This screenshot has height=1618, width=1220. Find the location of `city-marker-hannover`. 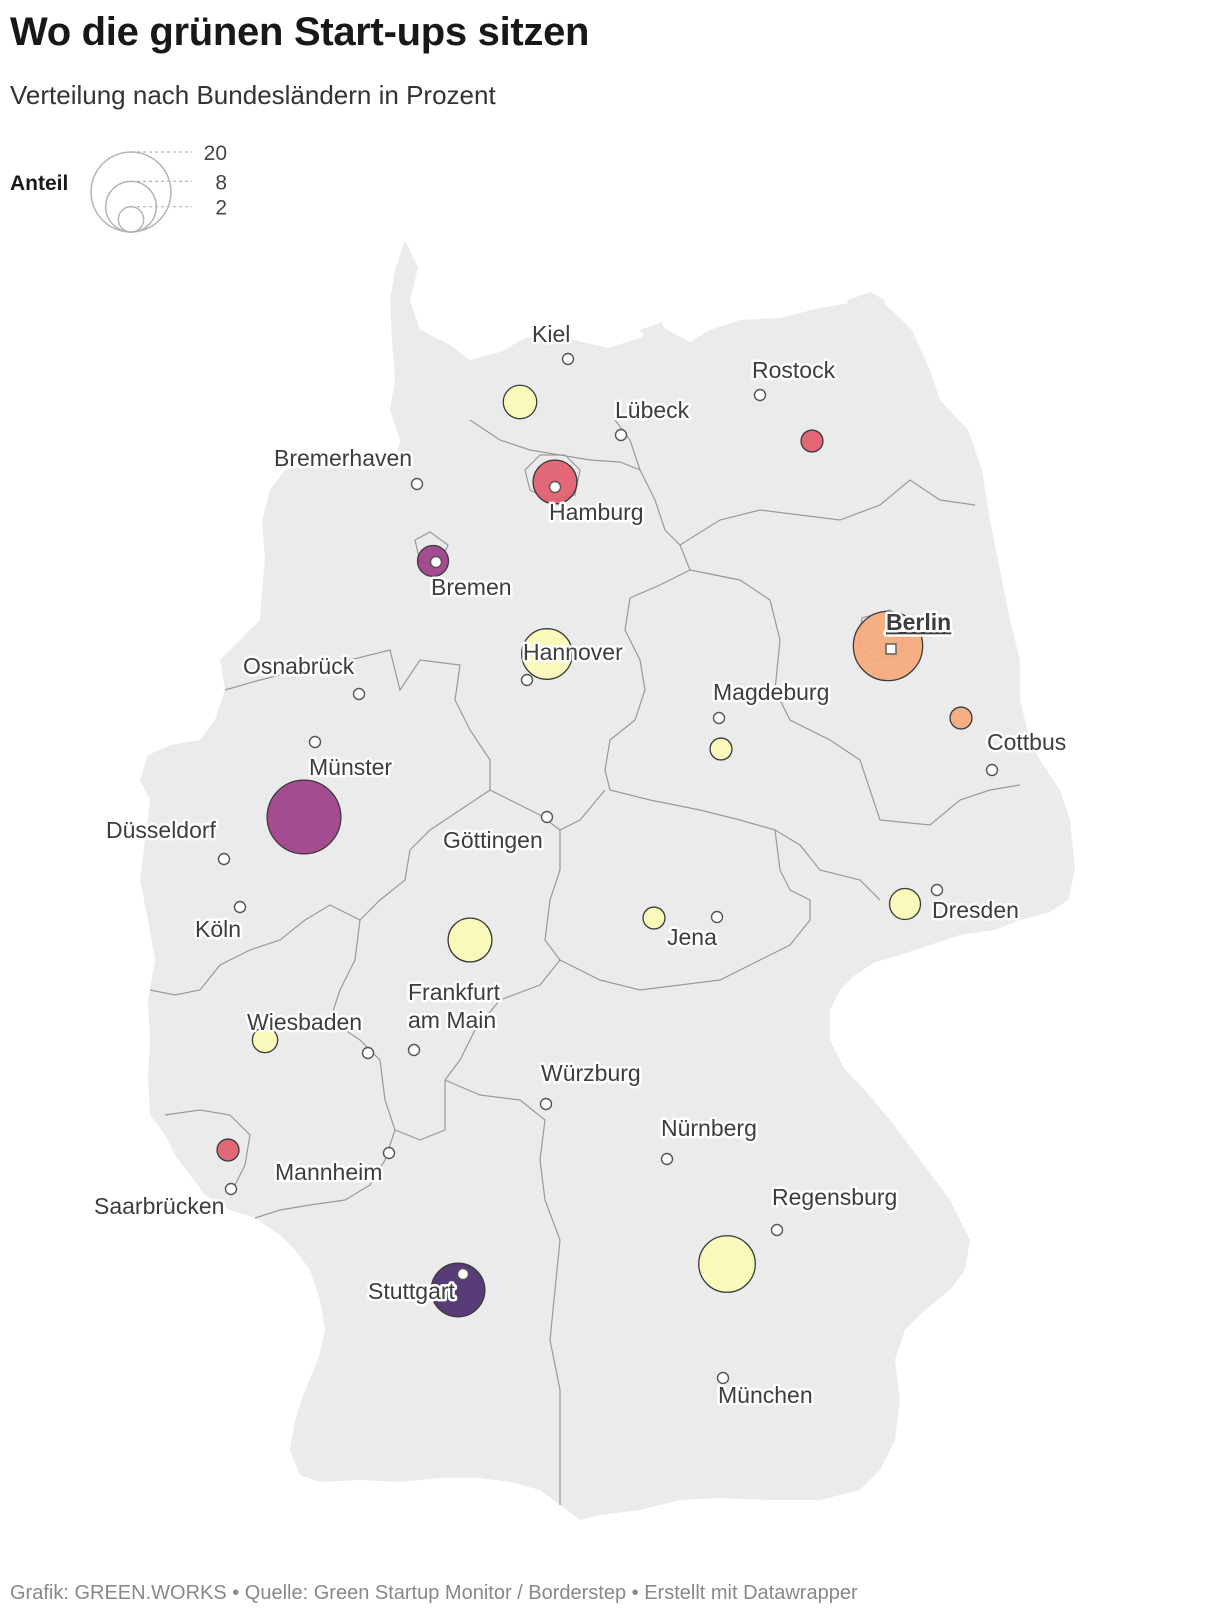

city-marker-hannover is located at coordinates (527, 680).